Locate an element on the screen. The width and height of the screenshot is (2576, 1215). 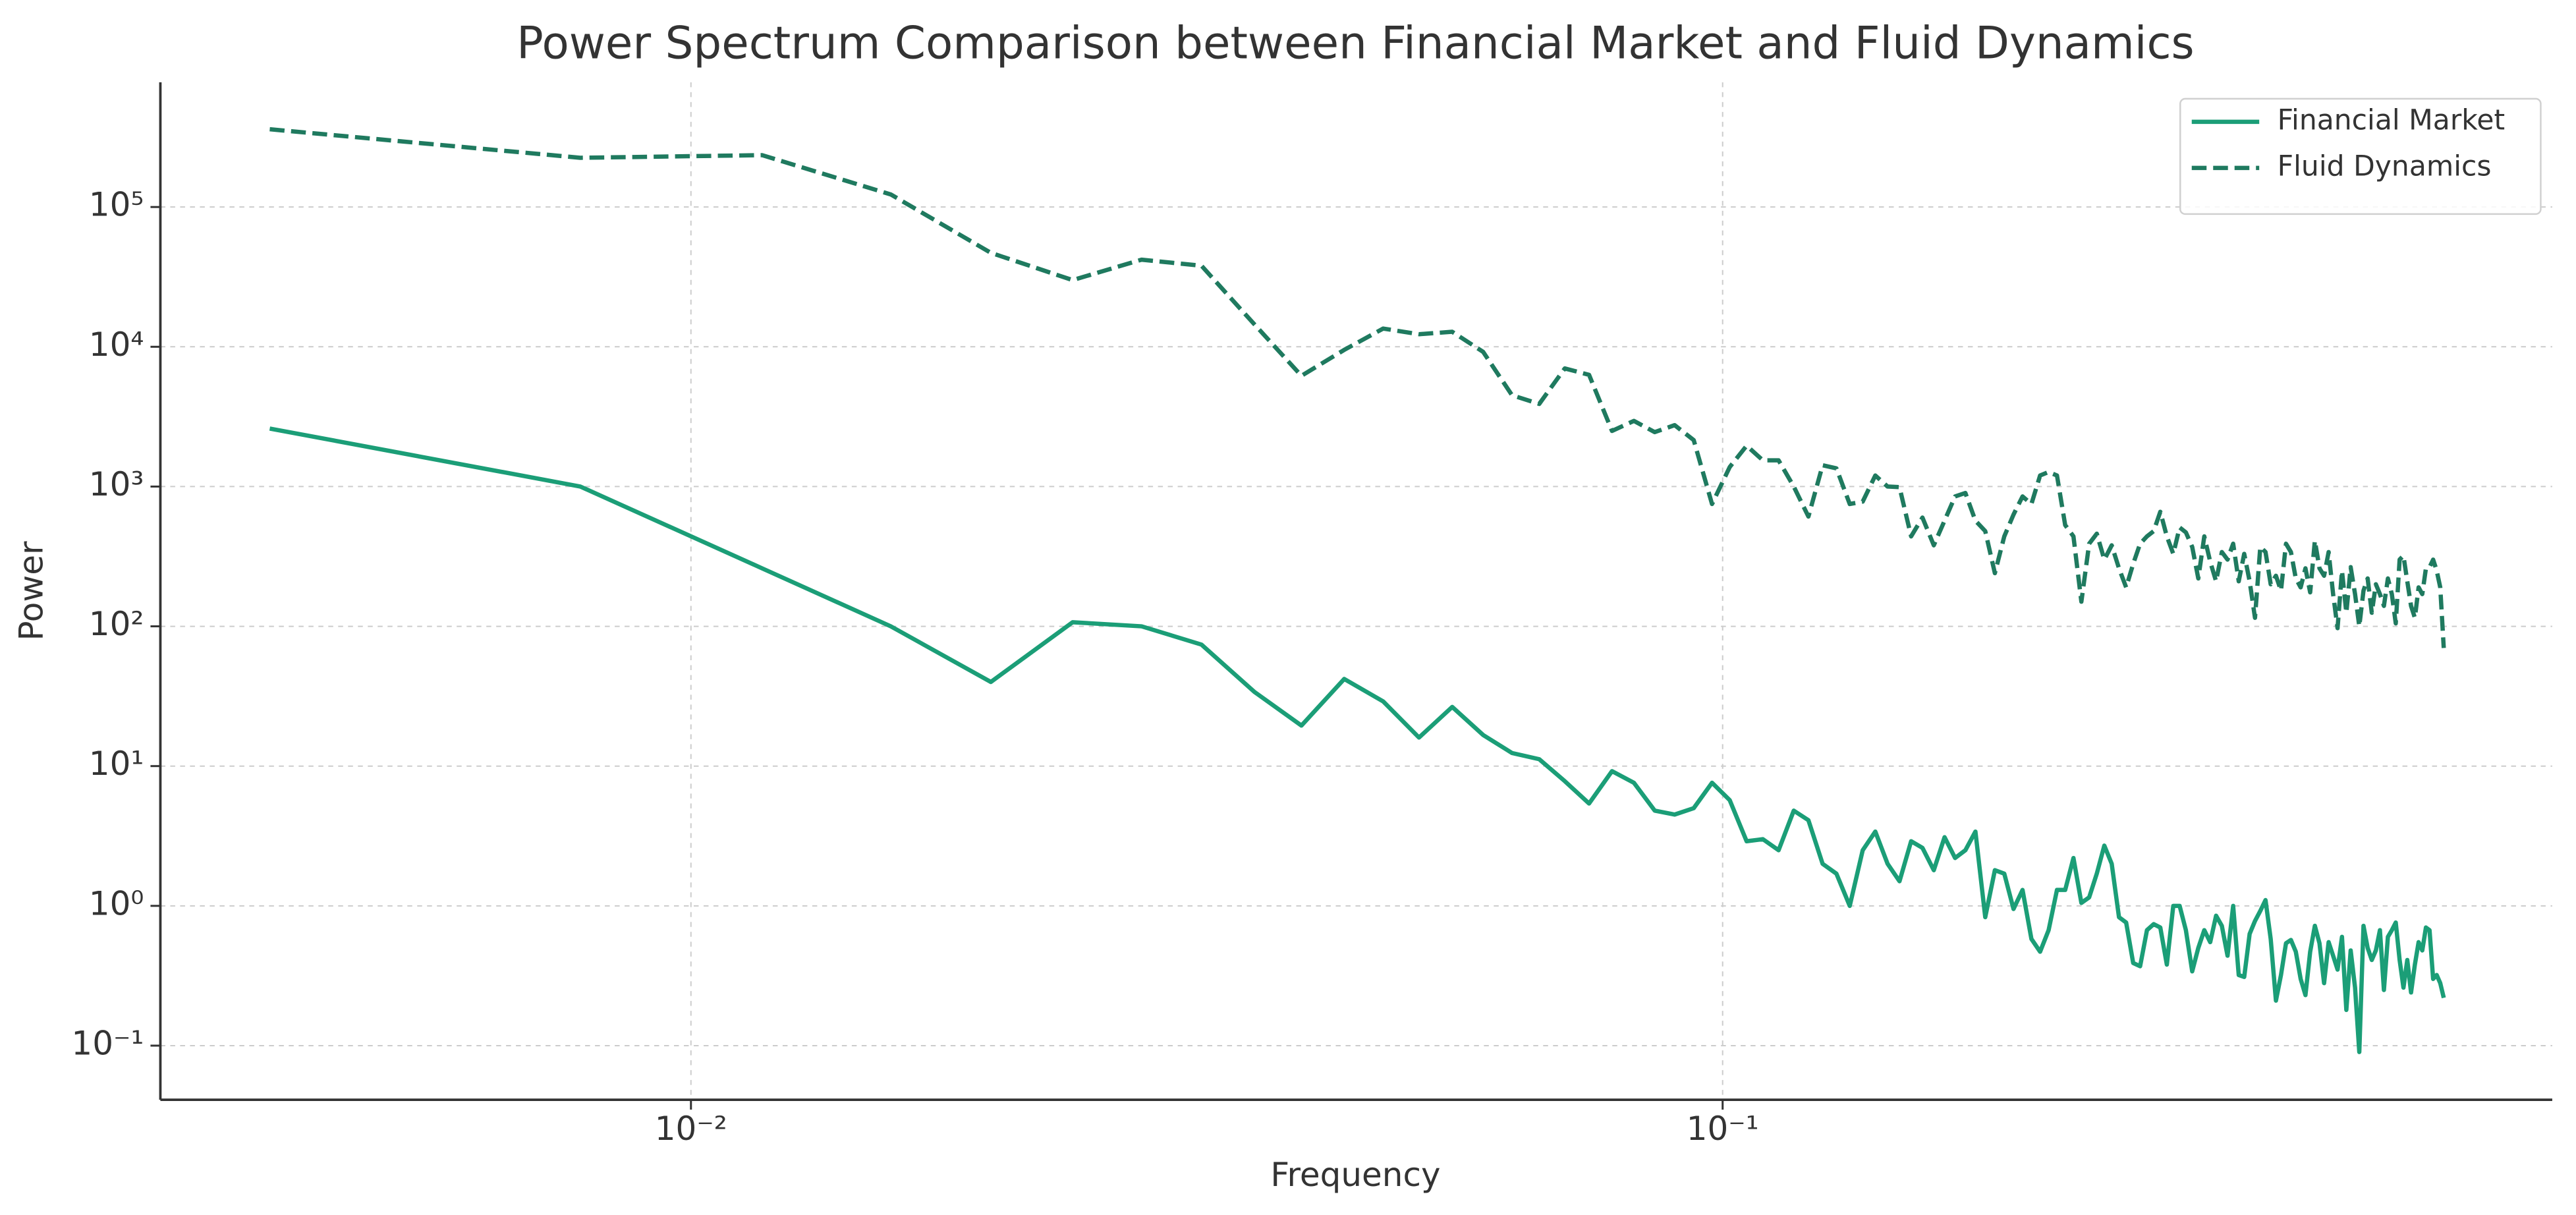
y-tick-label: 10⁻¹ is located at coordinates (107, 1043).